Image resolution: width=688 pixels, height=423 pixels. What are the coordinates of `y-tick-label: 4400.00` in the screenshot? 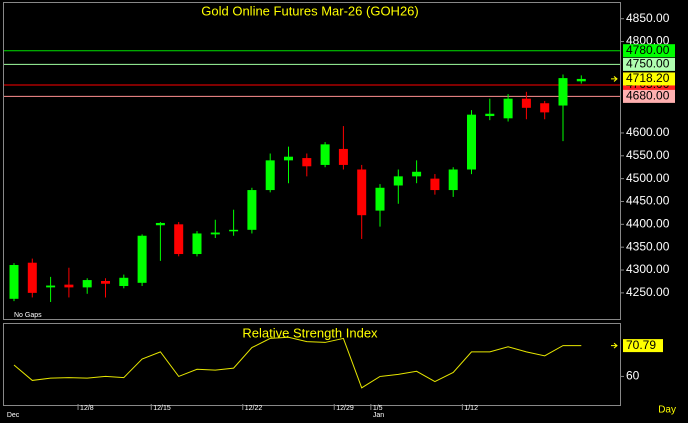 It's located at (648, 224).